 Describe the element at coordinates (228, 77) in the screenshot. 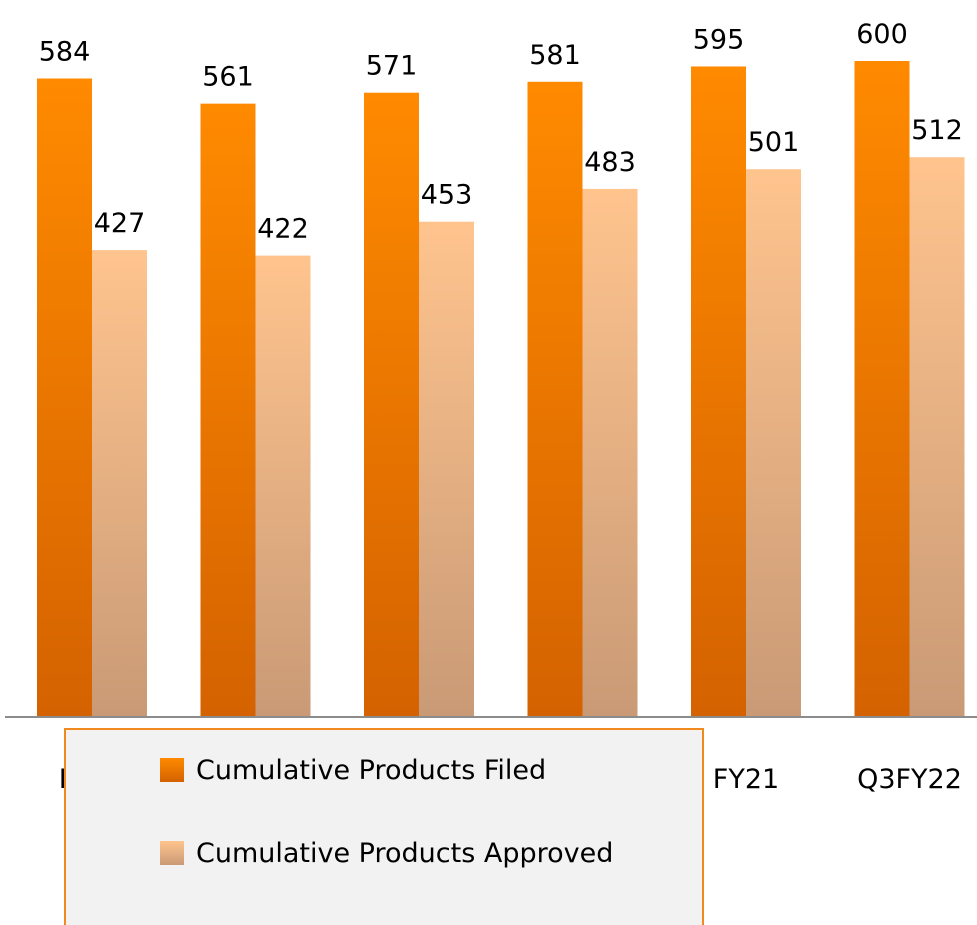

I see `value-label-filed-fy18: 561` at that location.